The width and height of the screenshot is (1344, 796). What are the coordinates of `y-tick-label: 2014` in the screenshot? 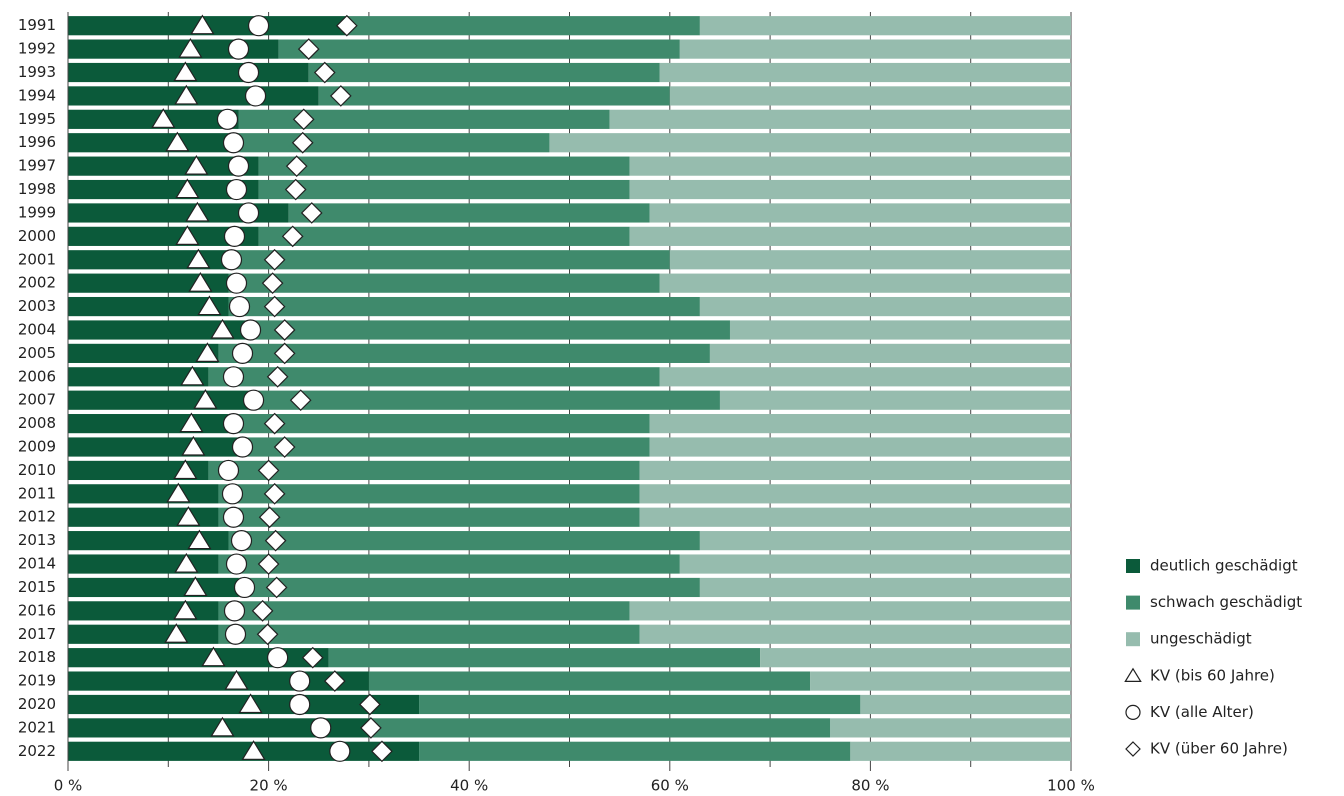 It's located at (37, 564).